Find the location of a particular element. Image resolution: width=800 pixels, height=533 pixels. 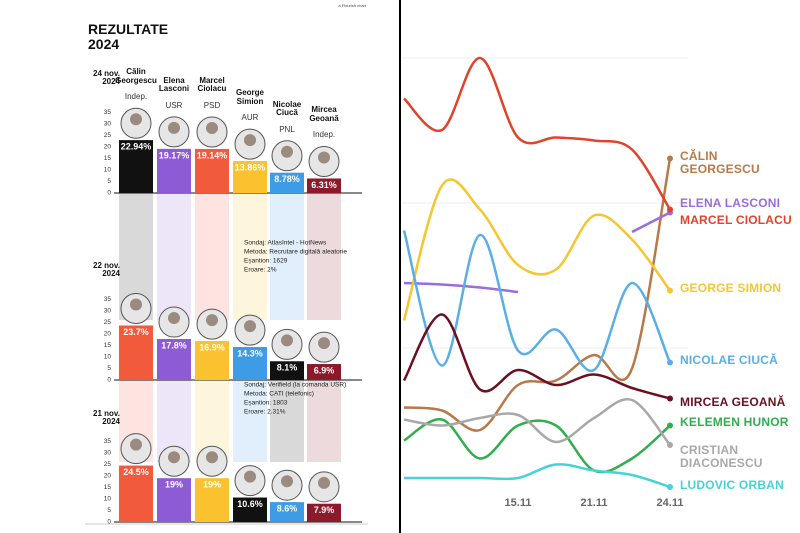

value-label: 6.9% is located at coordinates (324, 371).